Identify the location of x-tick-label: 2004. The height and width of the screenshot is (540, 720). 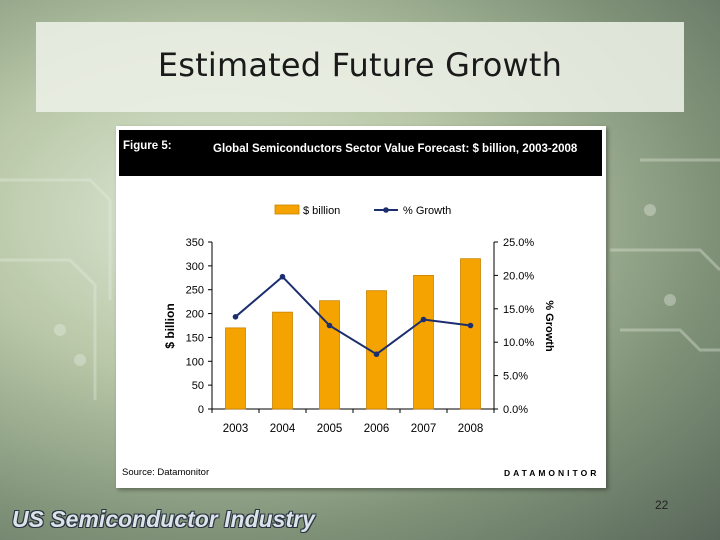
(283, 429).